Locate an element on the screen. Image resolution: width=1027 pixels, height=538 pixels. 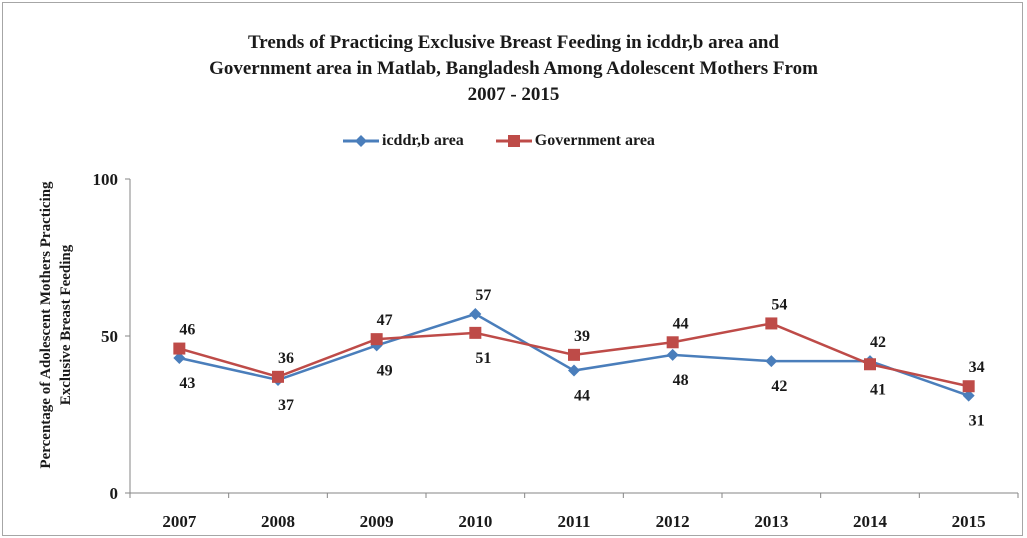
legend-label-icddr: icddr,b area is located at coordinates (423, 140).